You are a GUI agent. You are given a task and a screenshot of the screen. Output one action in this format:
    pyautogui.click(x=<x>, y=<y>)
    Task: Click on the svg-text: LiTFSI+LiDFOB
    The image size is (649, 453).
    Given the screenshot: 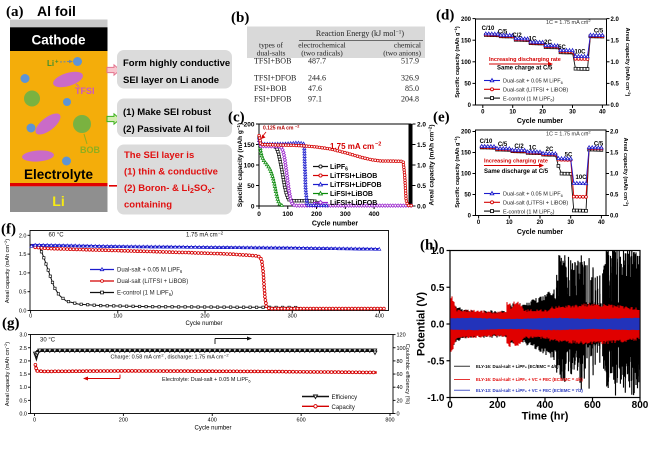 What is the action you would take?
    pyautogui.click(x=356, y=185)
    